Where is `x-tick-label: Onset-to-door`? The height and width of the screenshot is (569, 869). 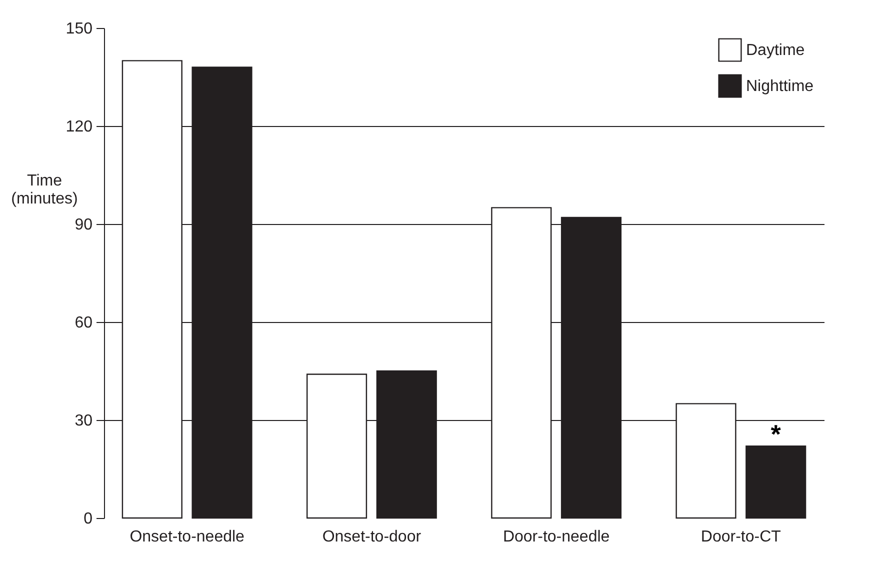
x-tick-label: Onset-to-door is located at coordinates (372, 537).